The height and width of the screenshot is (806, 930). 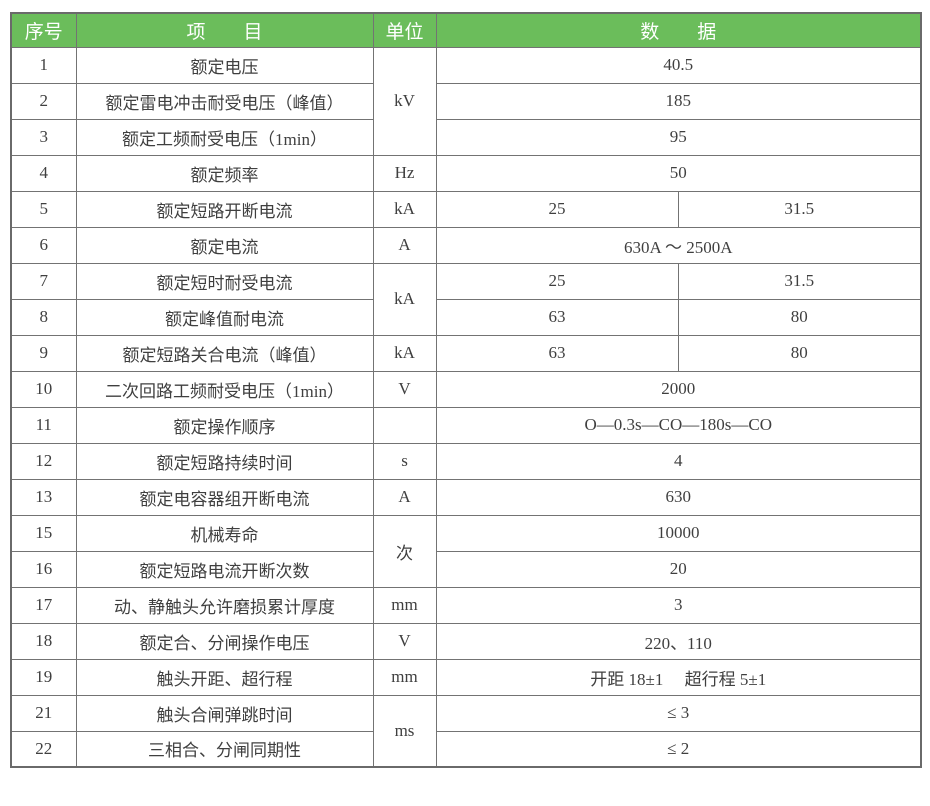 What do you see at coordinates (678, 713) in the screenshot?
I see `data-cell: ≤ 3` at bounding box center [678, 713].